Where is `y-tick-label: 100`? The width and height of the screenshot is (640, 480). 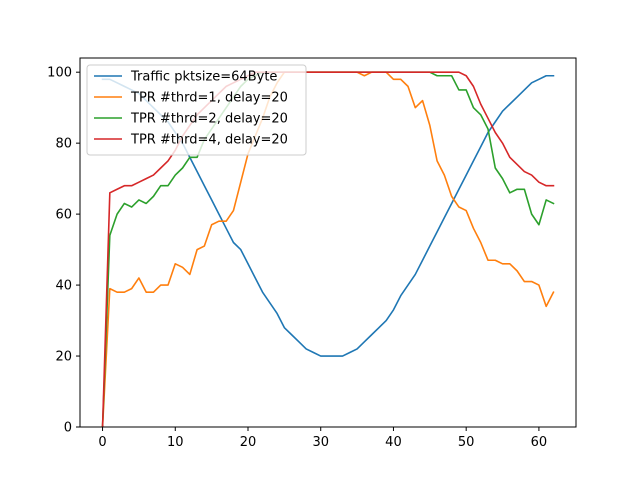
y-tick-label: 100 is located at coordinates (59, 73).